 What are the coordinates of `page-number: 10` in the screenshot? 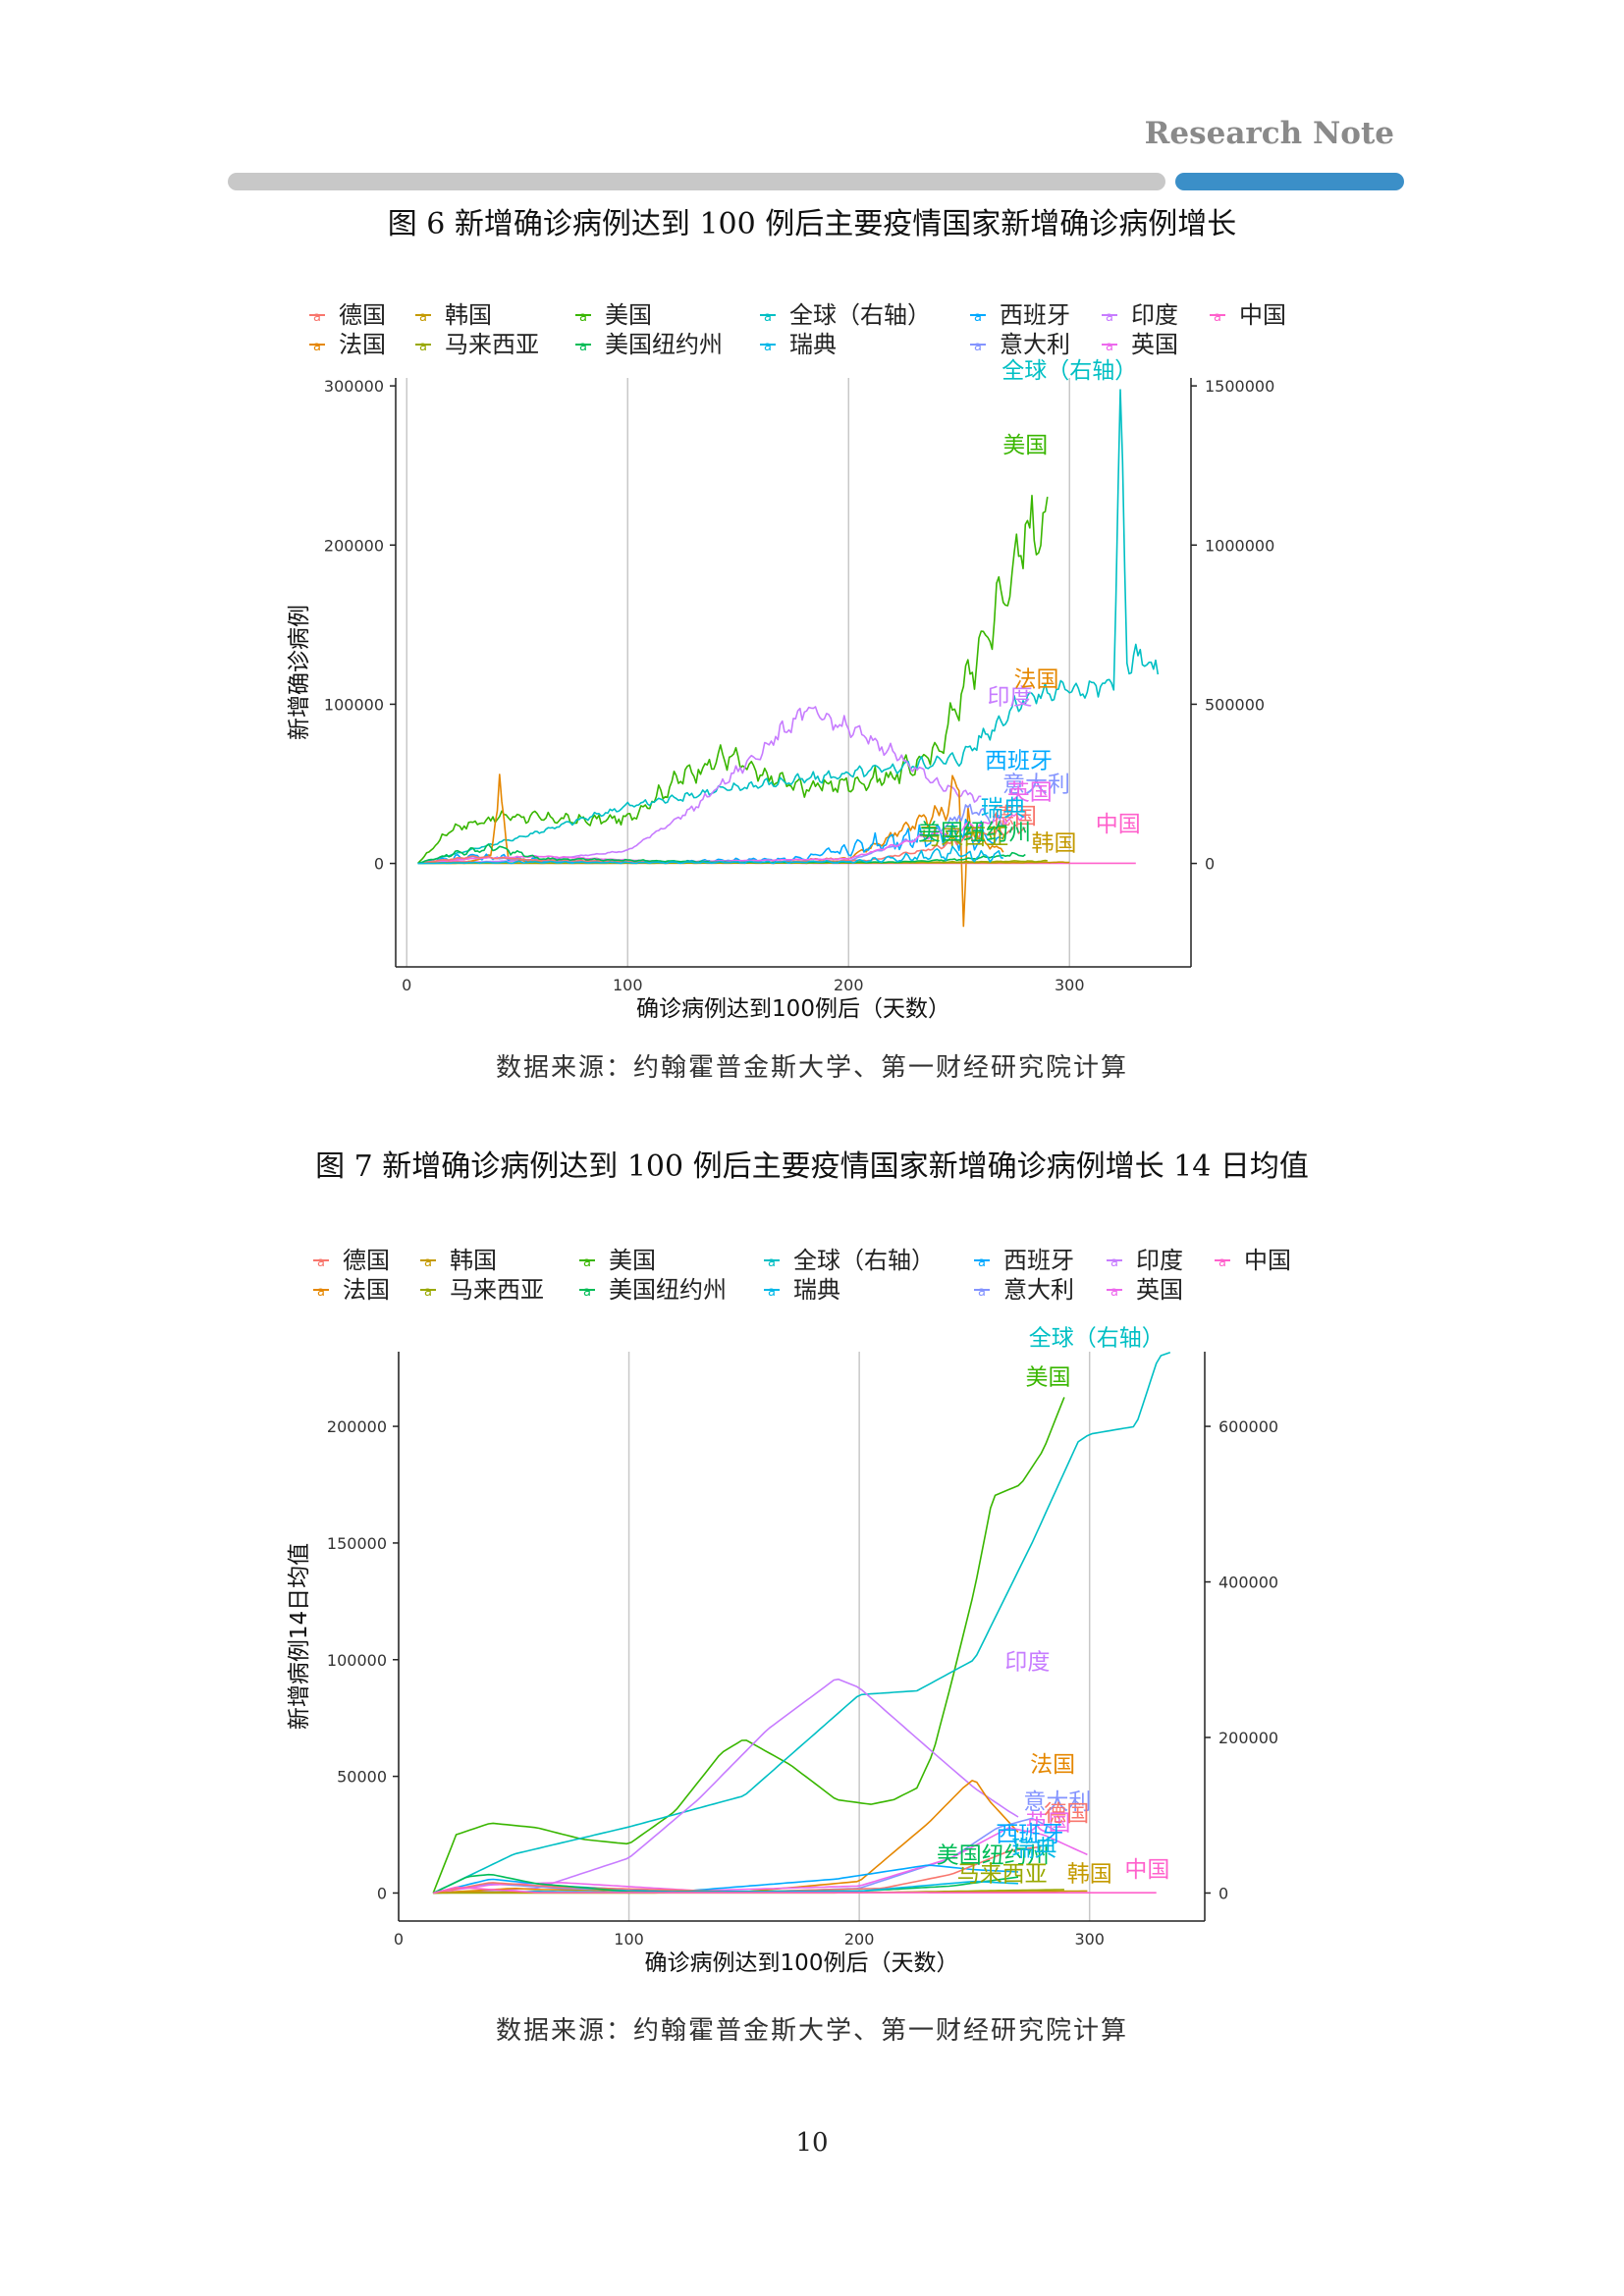 It's located at (812, 2143).